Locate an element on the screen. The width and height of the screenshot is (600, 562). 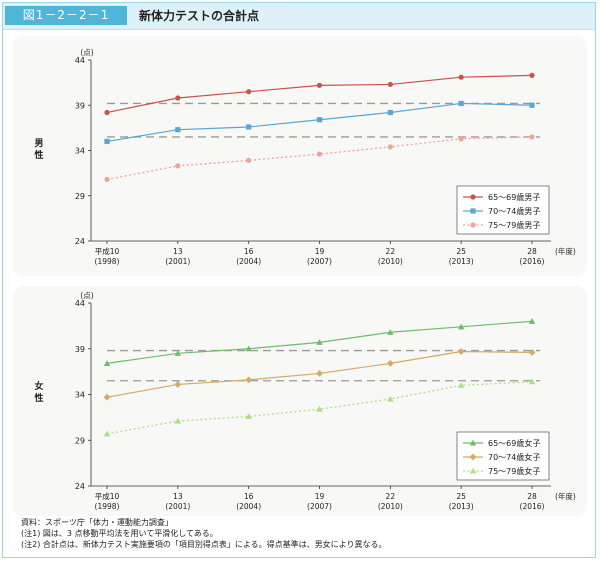
legend-label: 65～69歳男子 is located at coordinates (514, 197).